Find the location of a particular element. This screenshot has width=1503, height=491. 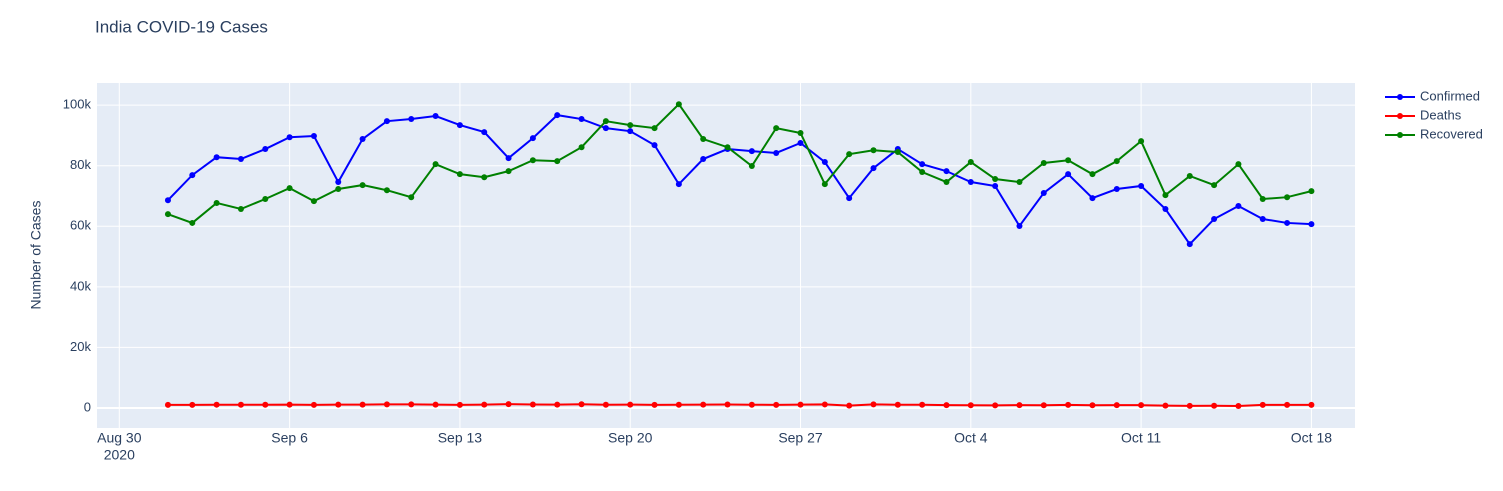

y-tick-label: 40k is located at coordinates (80, 285).